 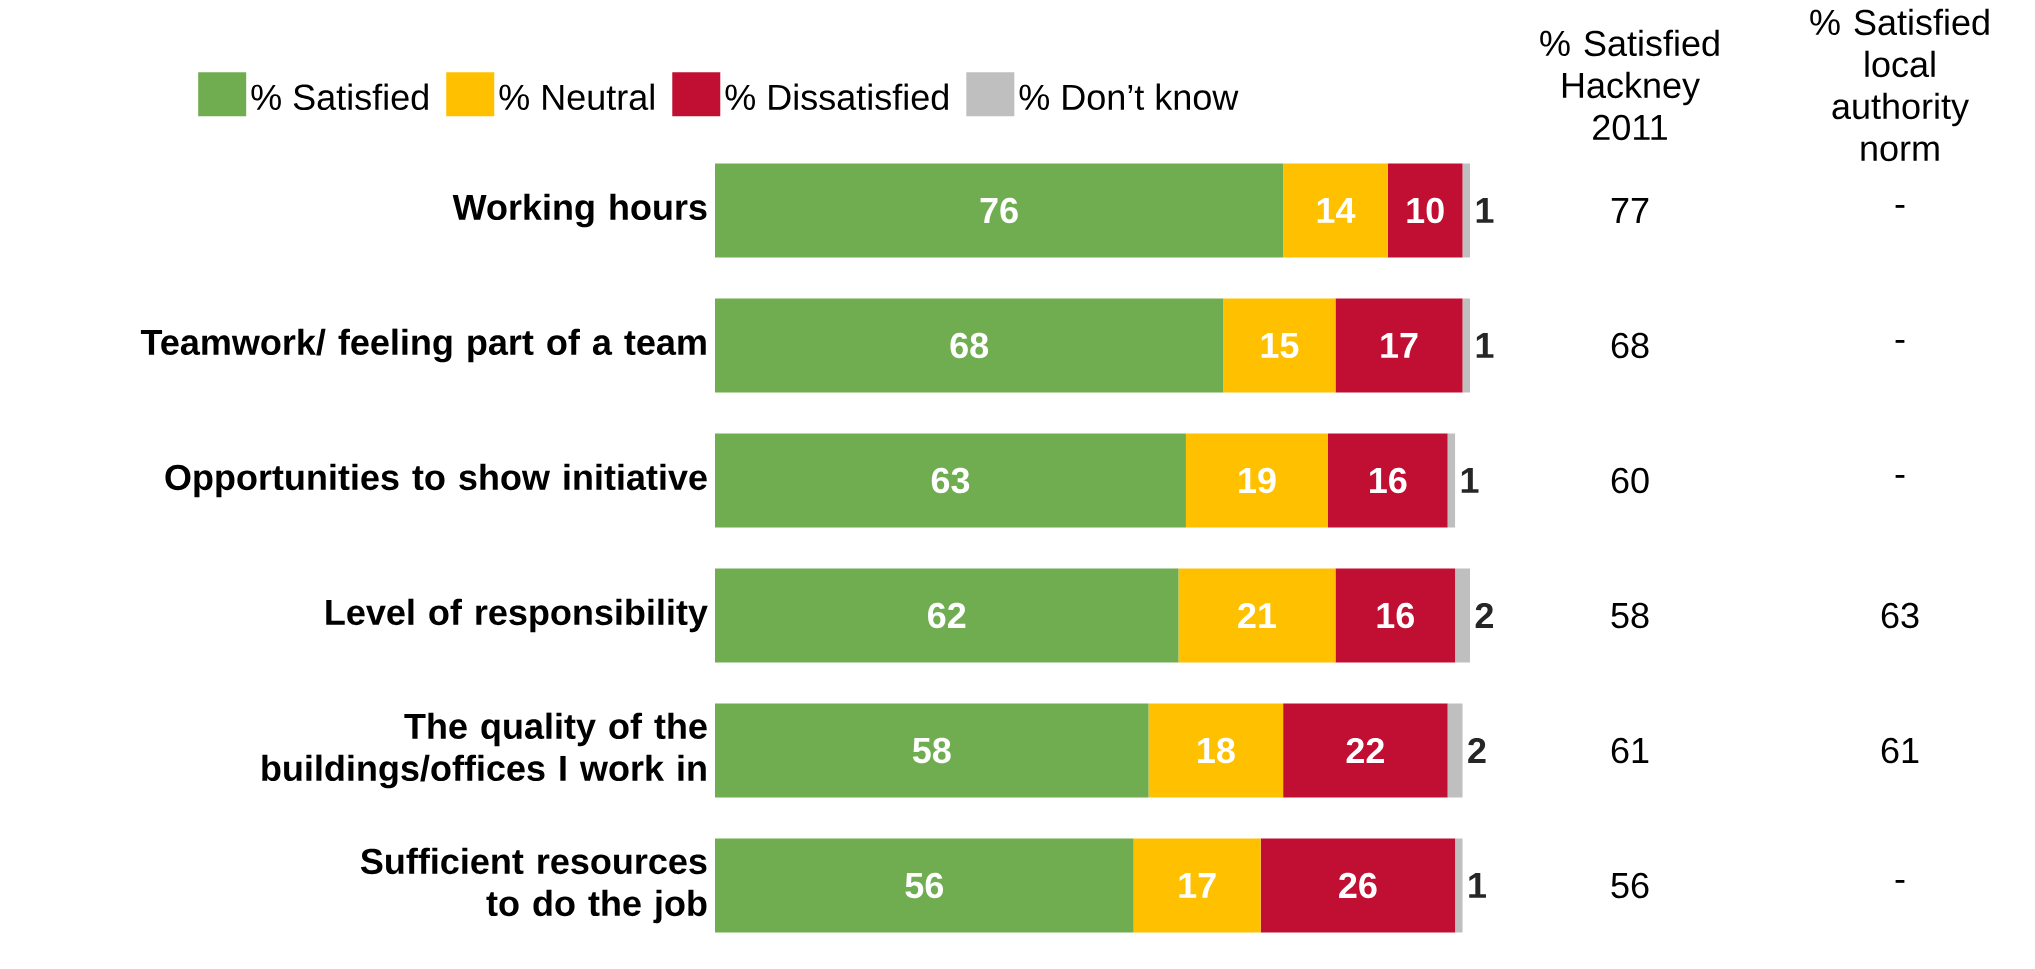 I want to click on legend-label: % Neutral, so click(x=576, y=97).